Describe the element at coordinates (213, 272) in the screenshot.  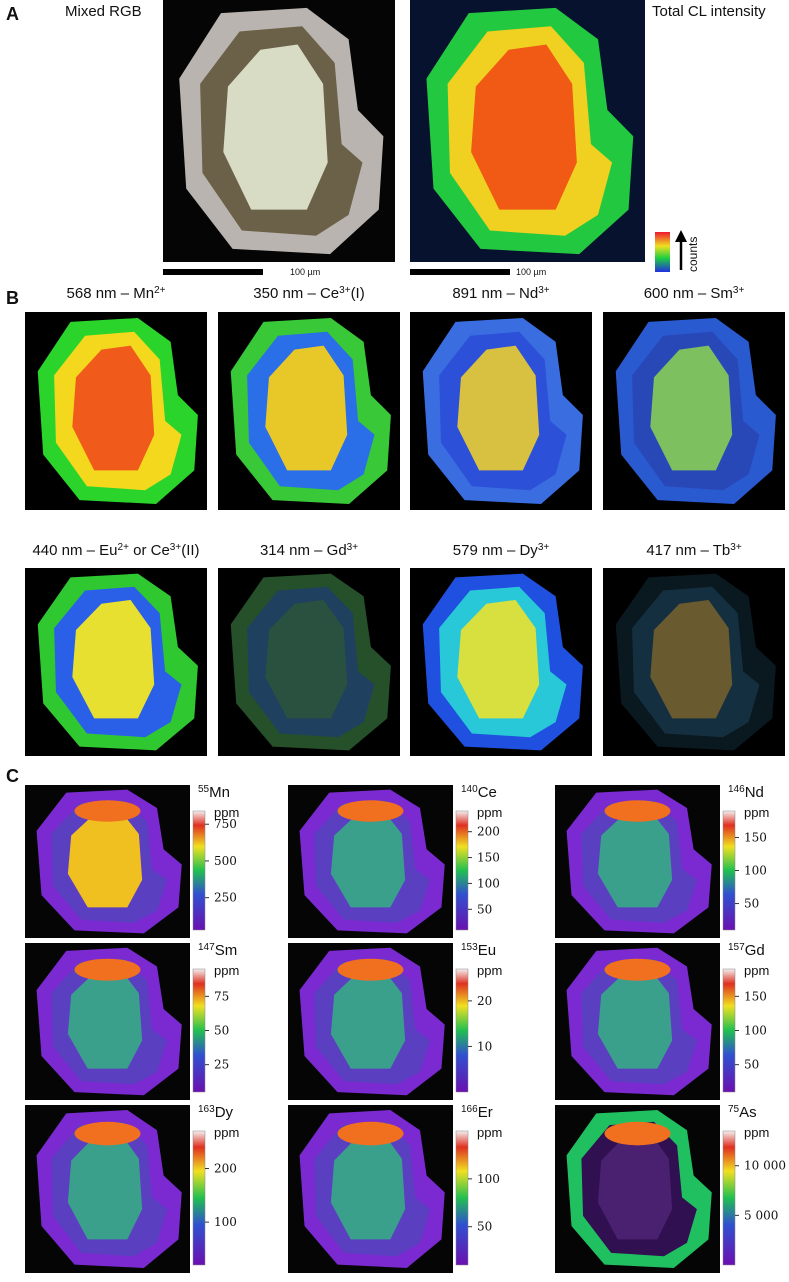
I see `scale-bar` at that location.